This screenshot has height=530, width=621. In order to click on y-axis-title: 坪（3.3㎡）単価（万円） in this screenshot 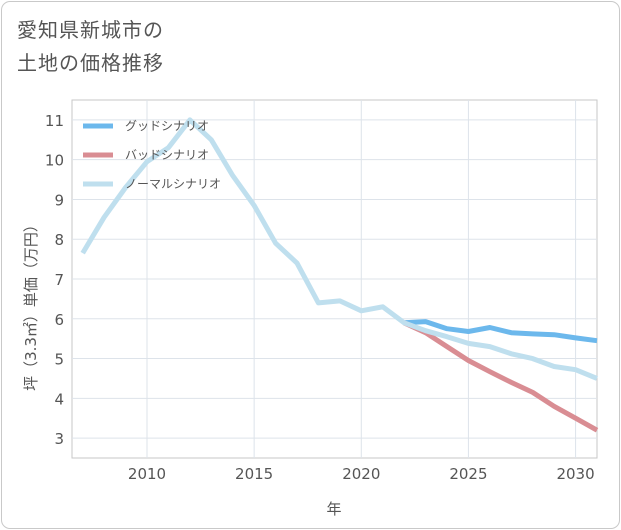, I will do `click(31, 304)`.